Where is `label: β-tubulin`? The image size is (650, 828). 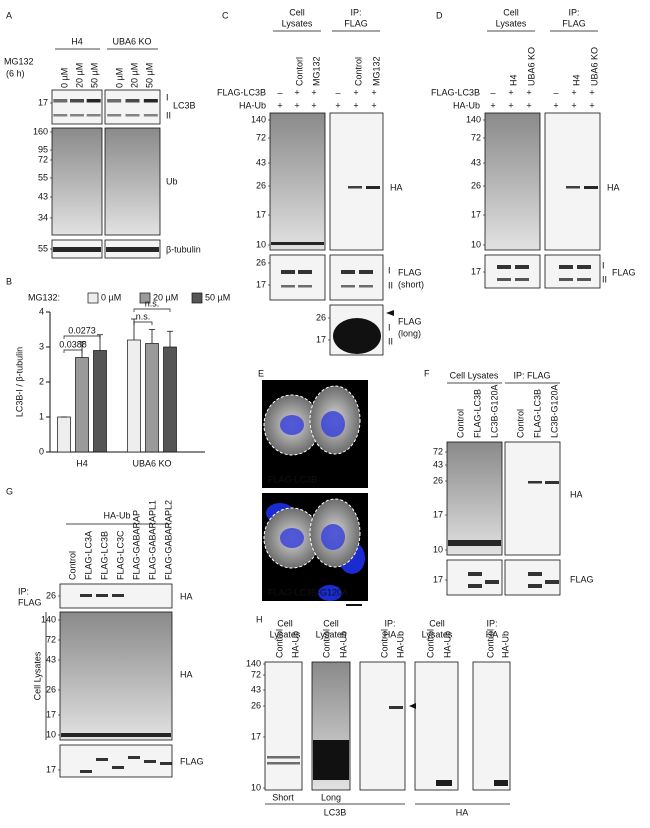
label: β-tubulin is located at coordinates (183, 249).